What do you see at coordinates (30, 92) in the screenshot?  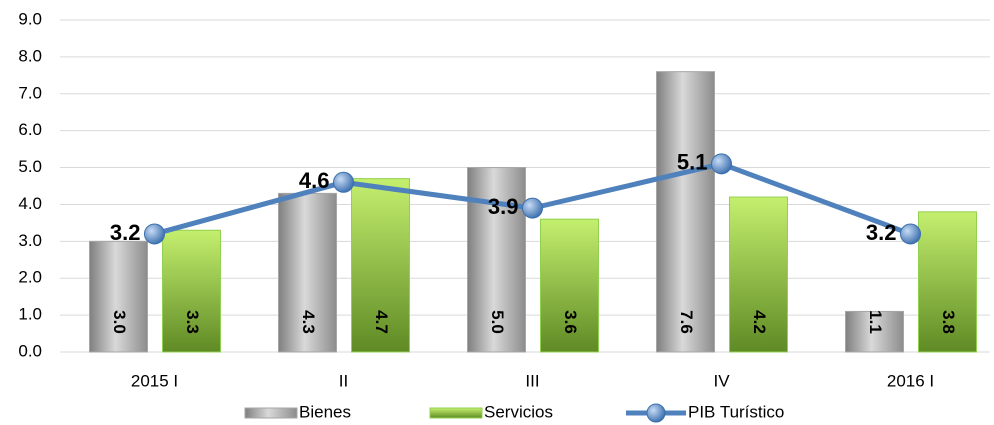 I see `y-tick-label: 7.0` at bounding box center [30, 92].